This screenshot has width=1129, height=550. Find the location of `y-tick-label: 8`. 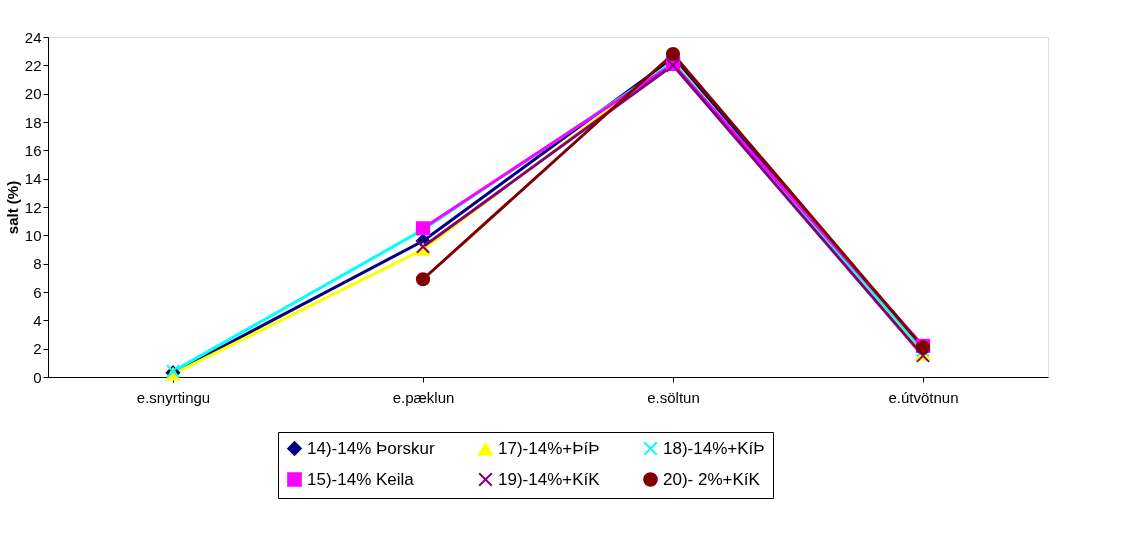

y-tick-label: 8 is located at coordinates (37, 264).